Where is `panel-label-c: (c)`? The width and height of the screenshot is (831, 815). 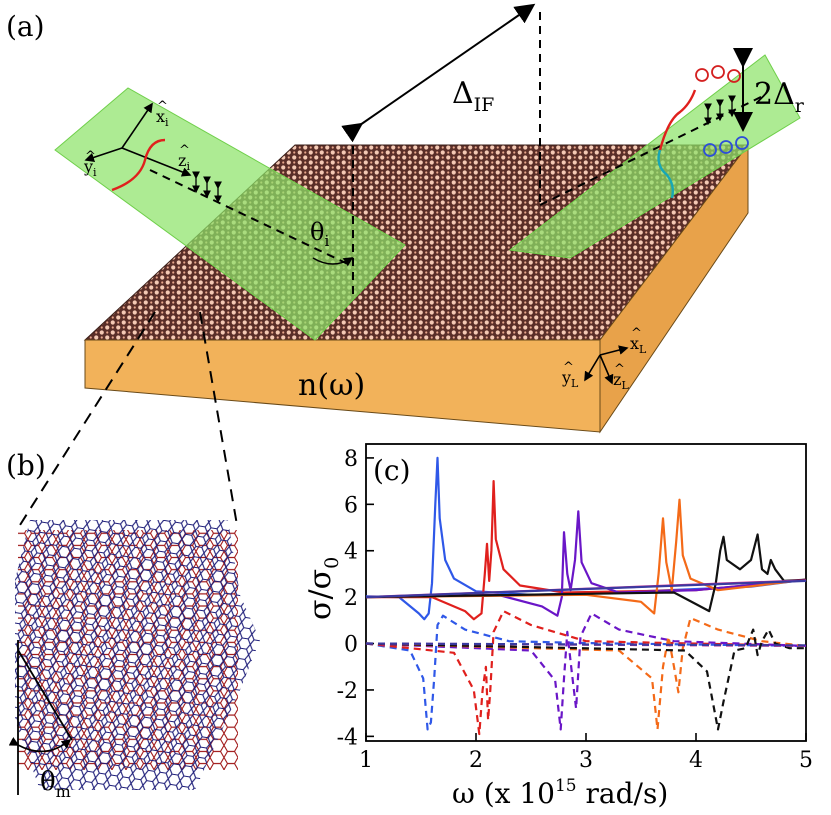
panel-label-c: (c) is located at coordinates (392, 470).